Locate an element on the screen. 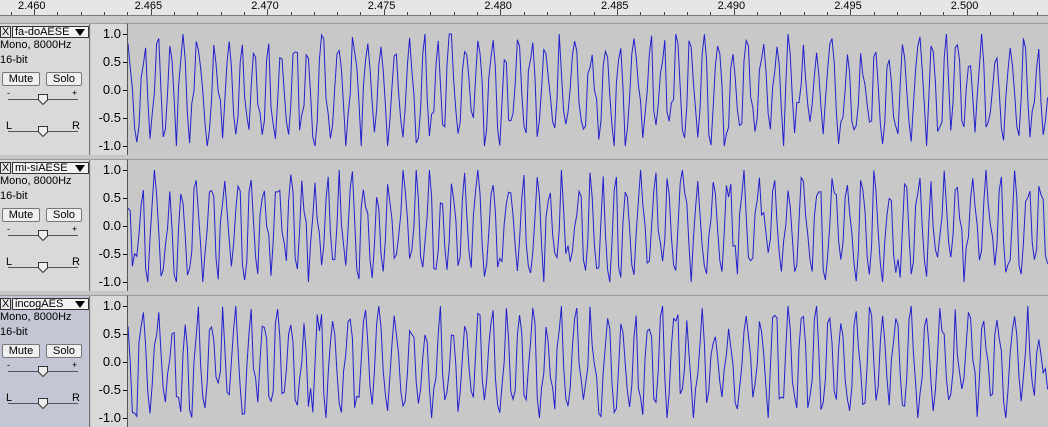 Image resolution: width=1048 pixels, height=427 pixels. track-name-menu: fa-doAESE is located at coordinates (50, 32).